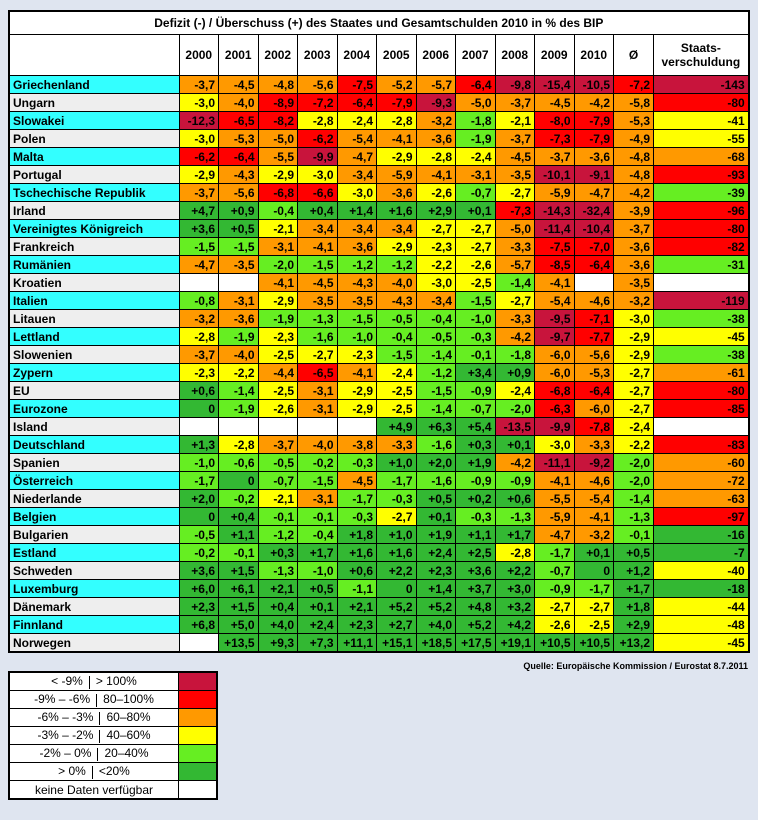 Image resolution: width=758 pixels, height=820 pixels. Describe the element at coordinates (701, 372) in the screenshot. I see `debt-cell: -61` at that location.